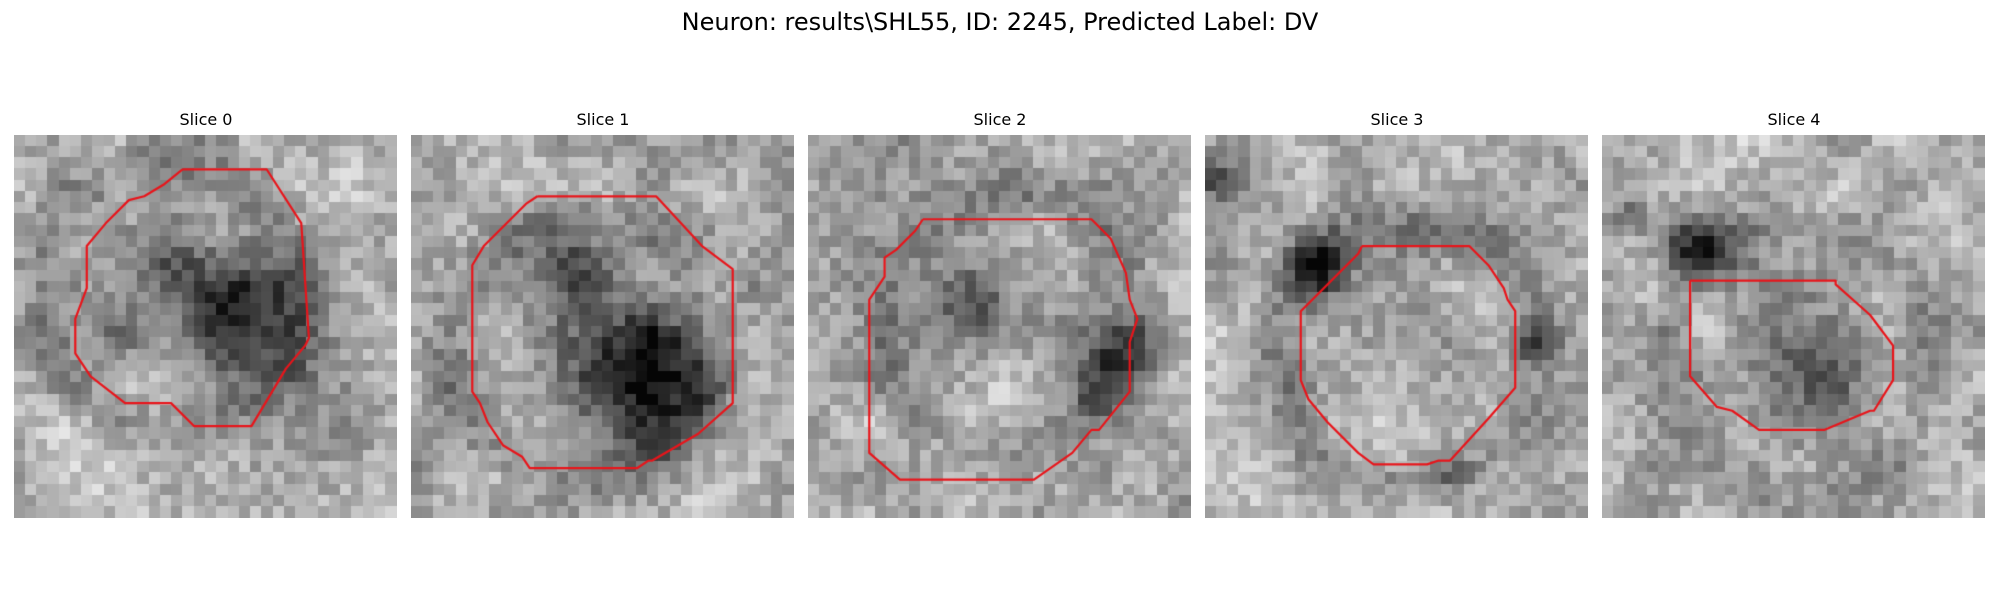 The width and height of the screenshot is (2000, 600). I want to click on slice-panel-0: Slice 0, so click(206, 313).